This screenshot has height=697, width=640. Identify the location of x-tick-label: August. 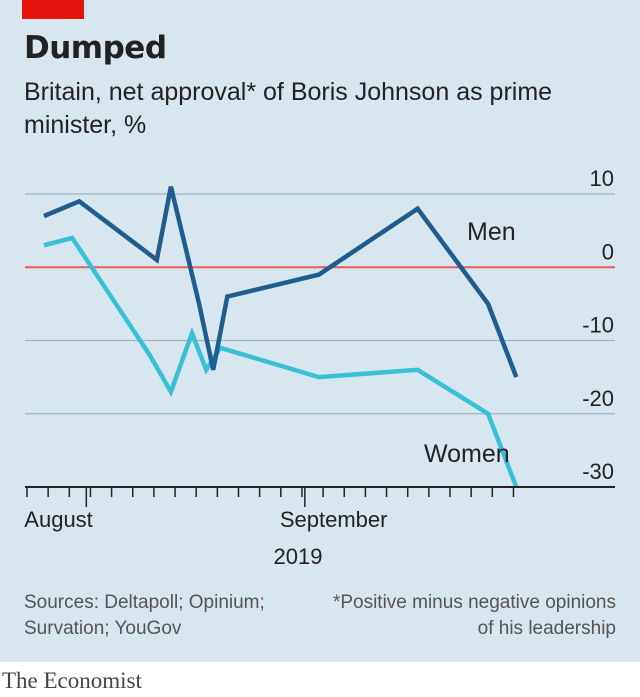
(58, 519).